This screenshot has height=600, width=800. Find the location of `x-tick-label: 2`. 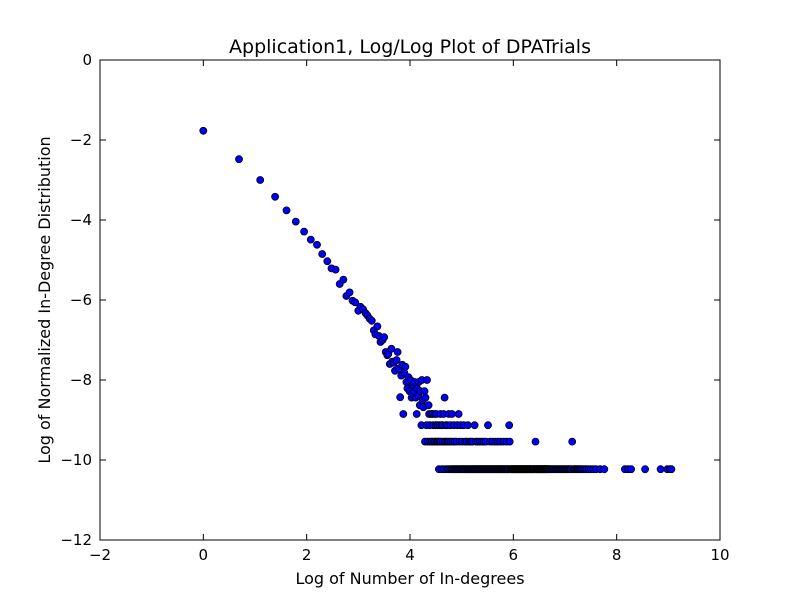

x-tick-label: 2 is located at coordinates (307, 555).